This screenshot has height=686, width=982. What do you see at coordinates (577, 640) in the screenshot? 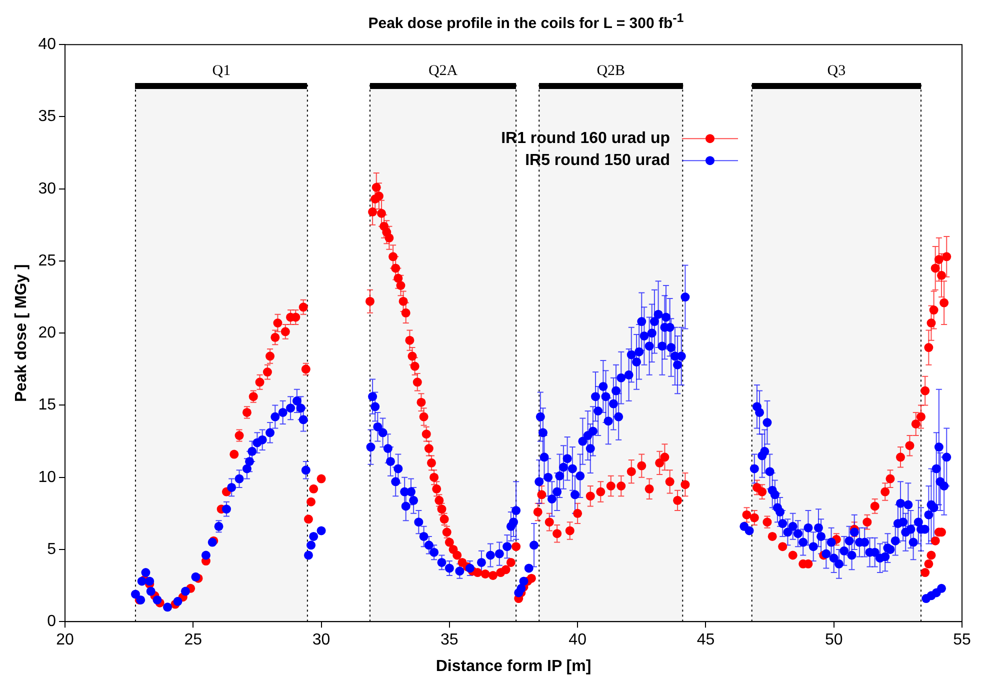
I see `x-tick-label: 40` at bounding box center [577, 640].